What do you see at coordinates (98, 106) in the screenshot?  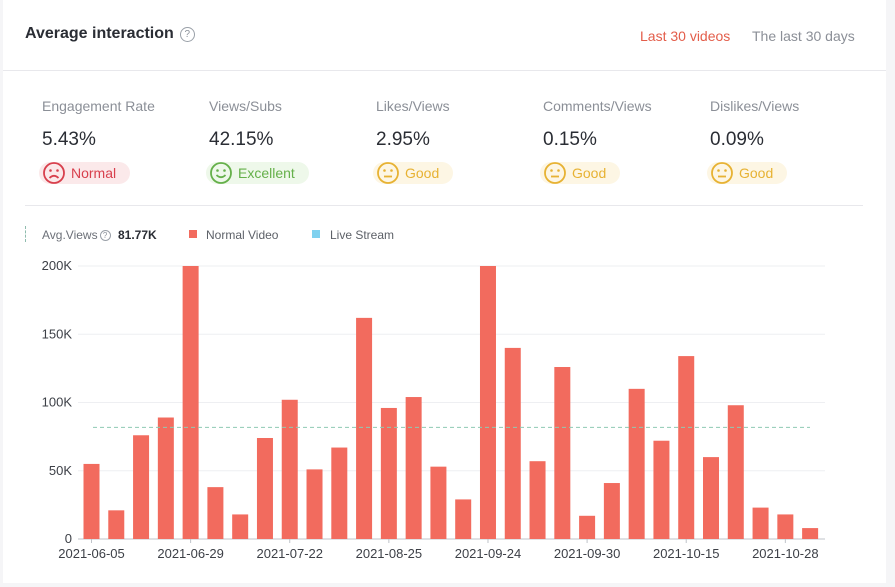 I see `metric-label-engagement-rate: Engagement Rate` at bounding box center [98, 106].